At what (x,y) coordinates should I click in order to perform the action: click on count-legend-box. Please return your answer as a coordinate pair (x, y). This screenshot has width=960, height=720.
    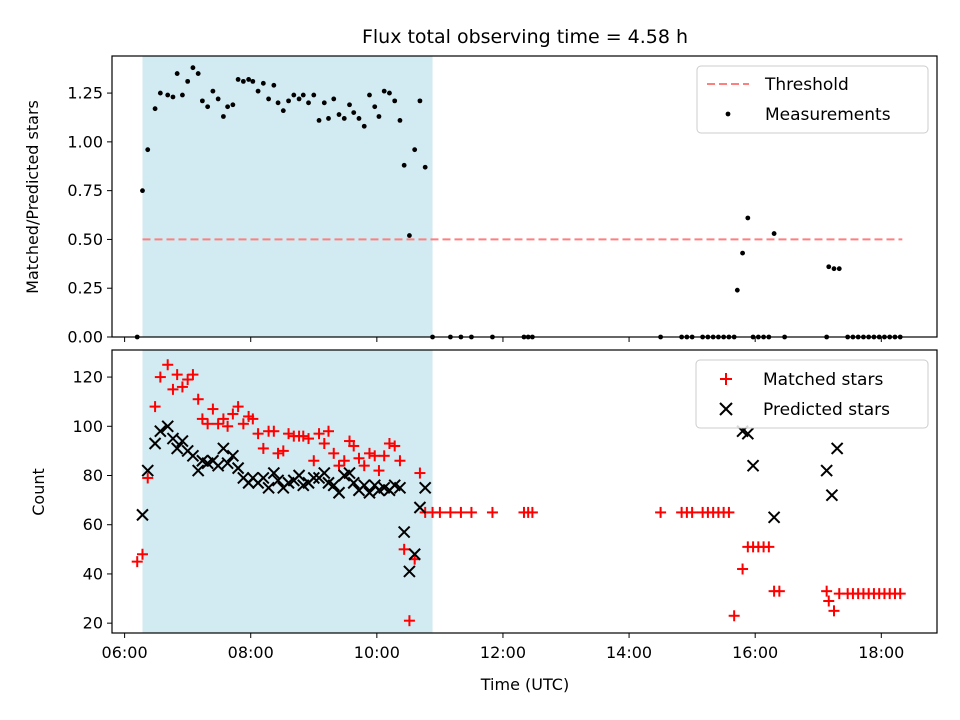
    Looking at the image, I should click on (812, 394).